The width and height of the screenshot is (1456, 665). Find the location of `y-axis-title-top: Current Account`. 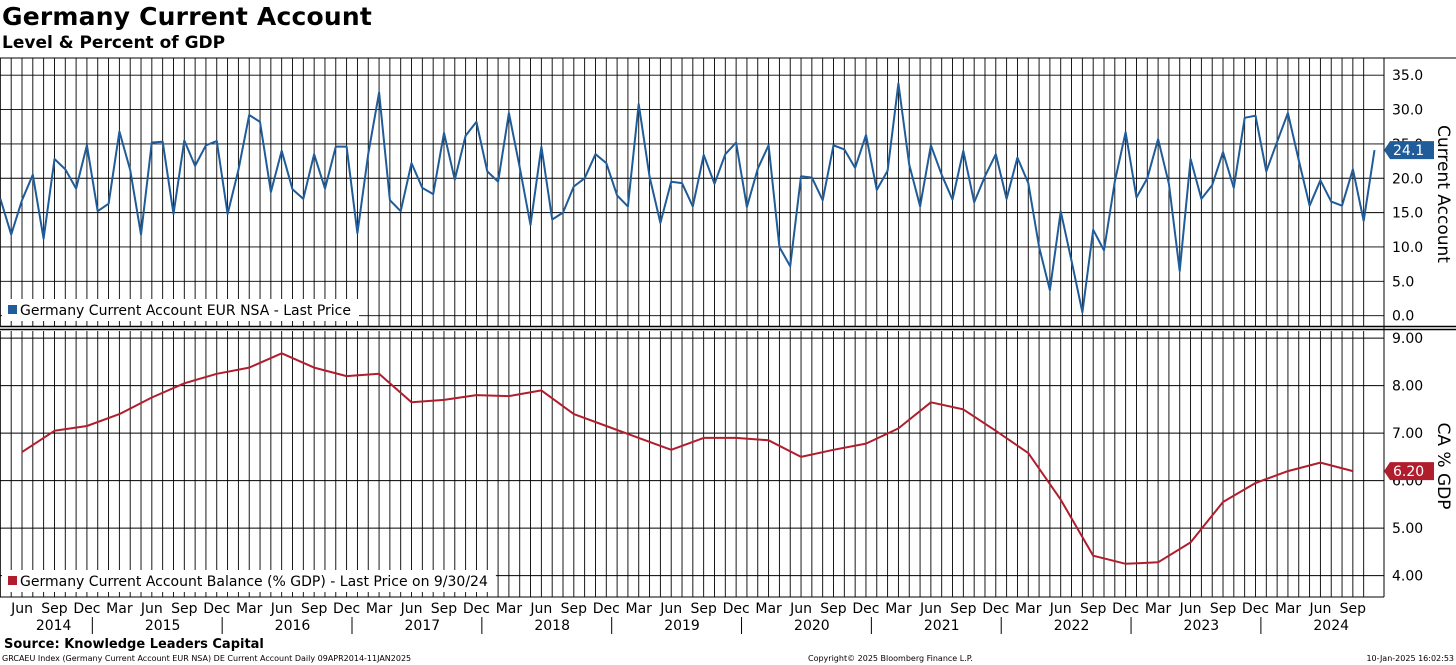

y-axis-title-top: Current Account is located at coordinates (1443, 194).